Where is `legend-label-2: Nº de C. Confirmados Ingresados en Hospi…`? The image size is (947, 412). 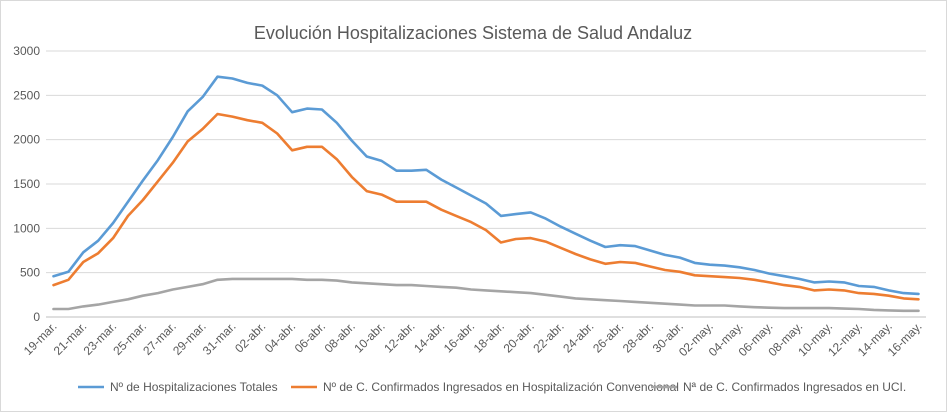
legend-label-2: Nº de C. Confirmados Ingresados en Hospi… is located at coordinates (501, 387).